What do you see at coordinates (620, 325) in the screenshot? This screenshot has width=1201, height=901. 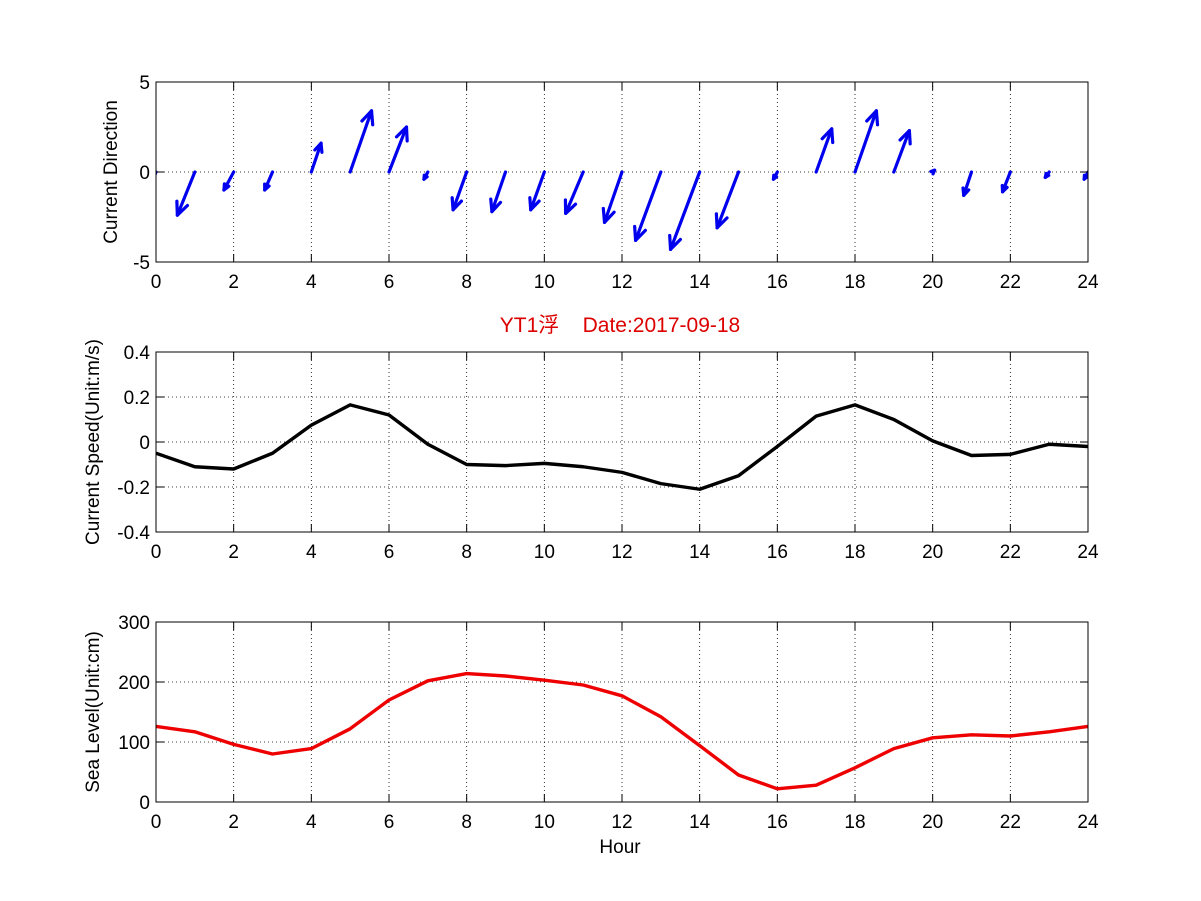 I see `figure-title: YT1浮 Date:2017-09-18` at bounding box center [620, 325].